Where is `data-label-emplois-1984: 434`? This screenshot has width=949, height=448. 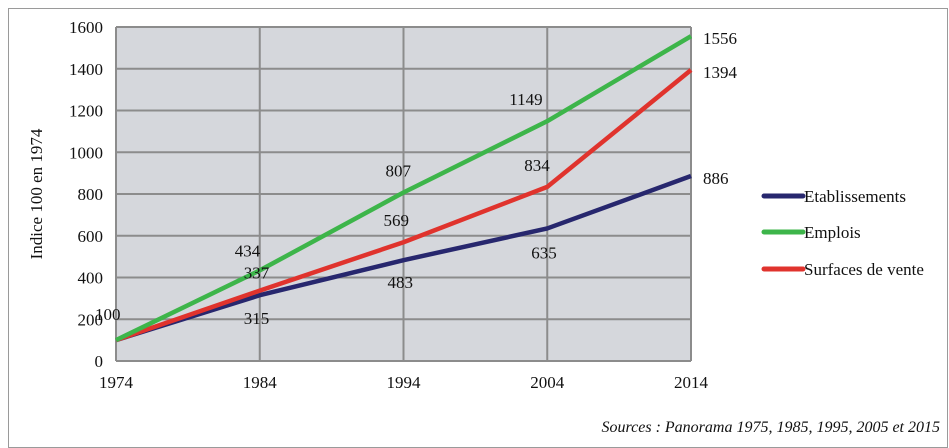
data-label-emplois-1984: 434 is located at coordinates (248, 250).